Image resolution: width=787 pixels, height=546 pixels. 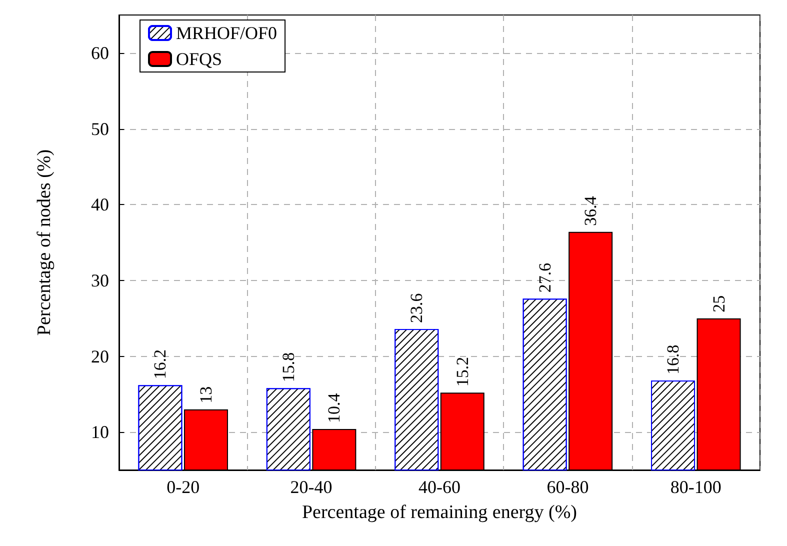 What do you see at coordinates (160, 364) in the screenshot?
I see `data-label: 16.2` at bounding box center [160, 364].